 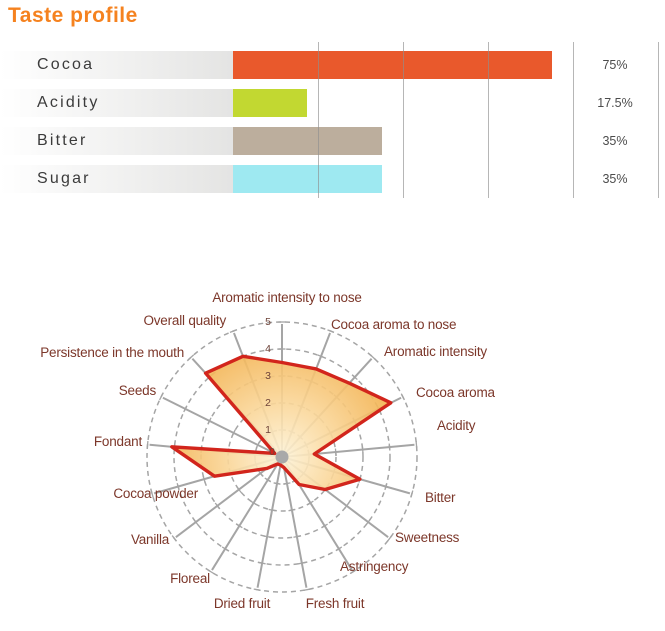 I want to click on radar-scale-number-1: 1, so click(x=268, y=430).